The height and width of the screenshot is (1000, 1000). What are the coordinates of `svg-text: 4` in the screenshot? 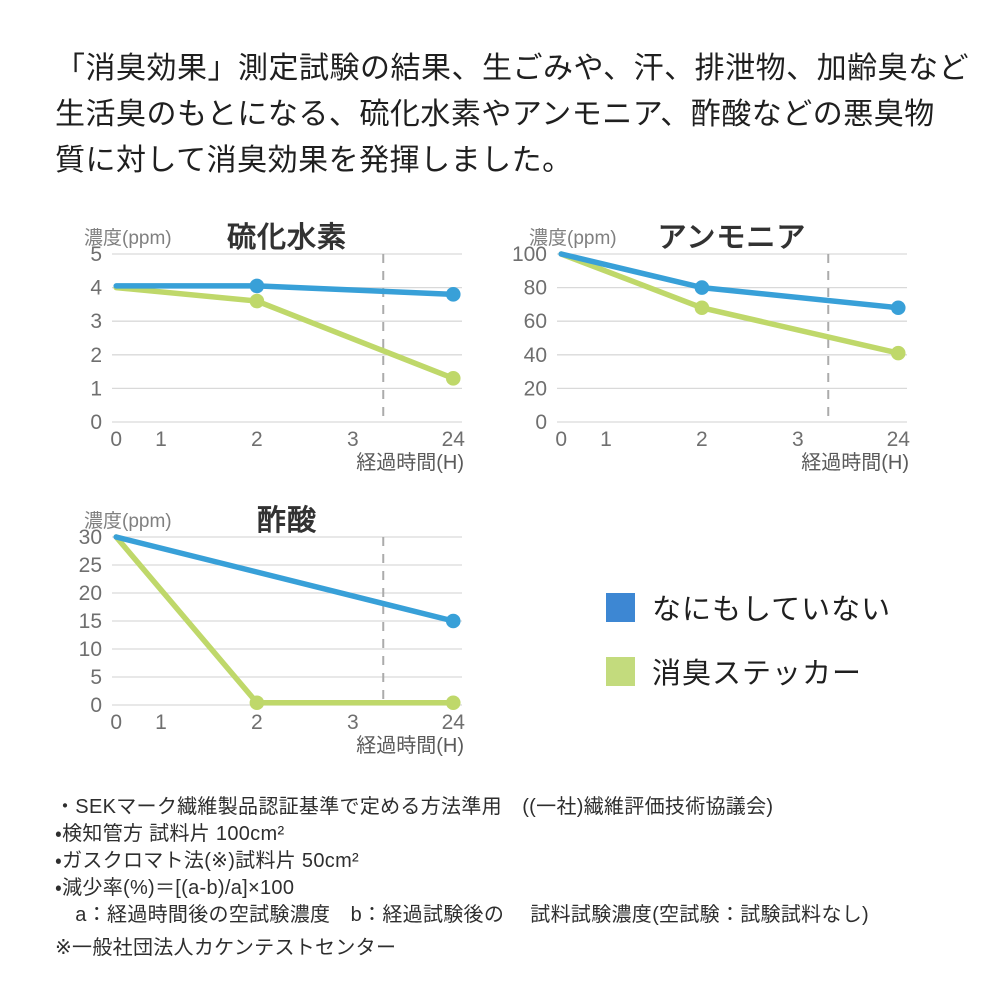 It's located at (96, 288).